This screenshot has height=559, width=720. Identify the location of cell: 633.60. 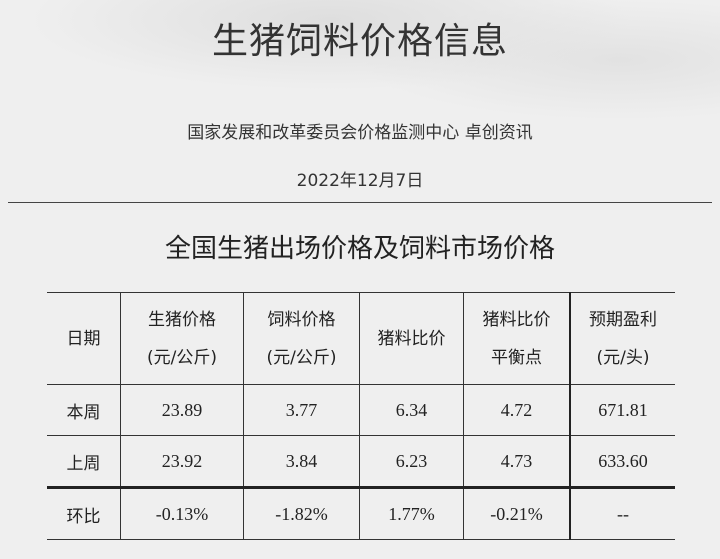
(622, 461).